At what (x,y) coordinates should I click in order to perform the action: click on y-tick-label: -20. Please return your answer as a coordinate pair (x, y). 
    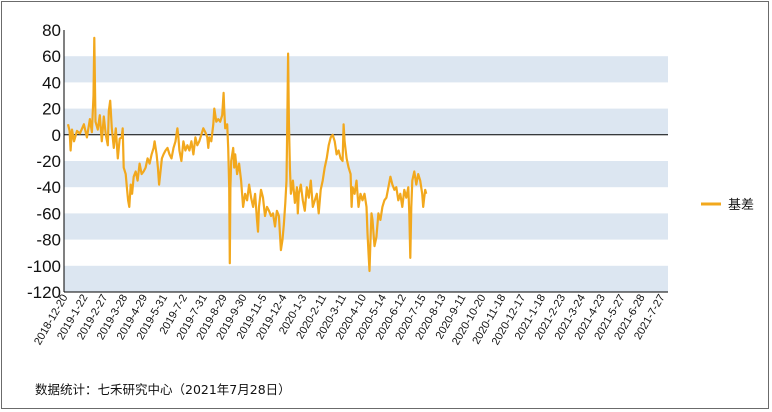
    Looking at the image, I should click on (48, 161).